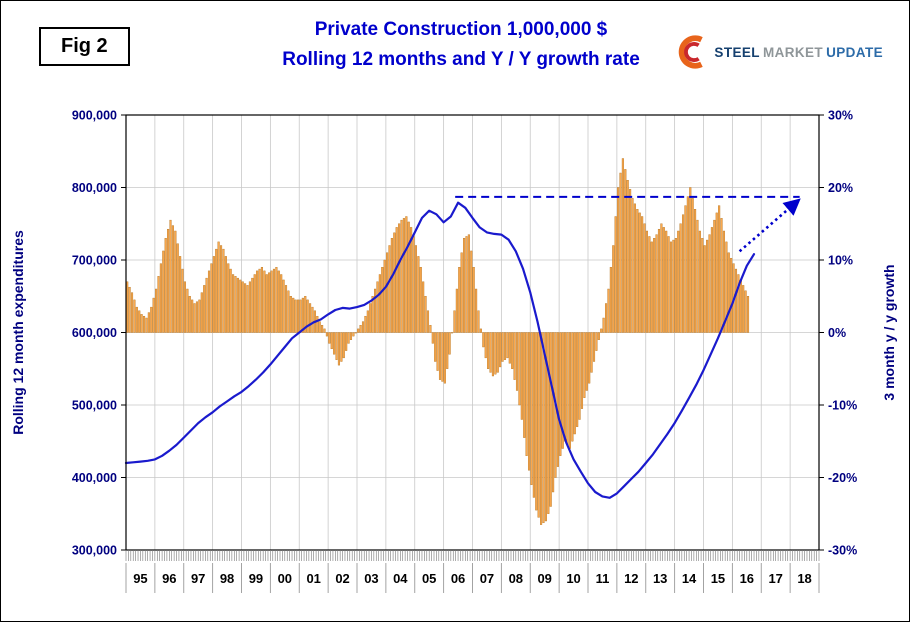 The image size is (910, 622). Describe the element at coordinates (371, 578) in the screenshot. I see `svg-text: 03` at that location.